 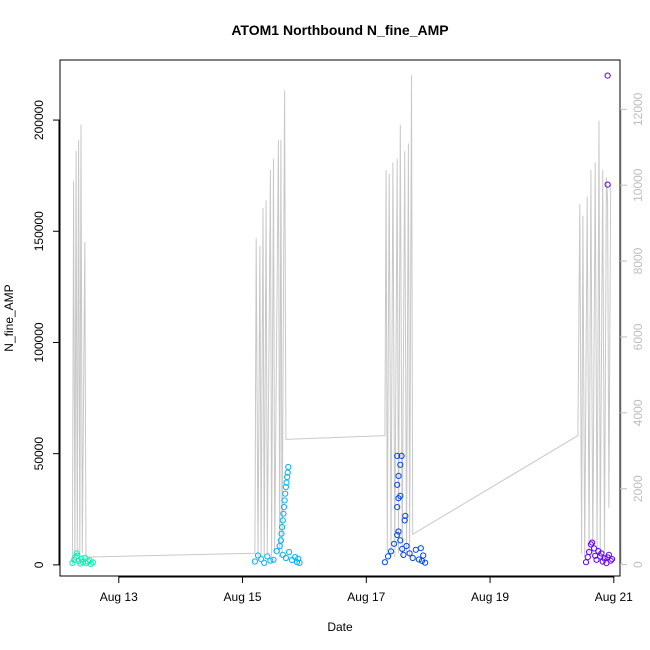 I want to click on x-tick-label: Aug 13, so click(x=119, y=597).